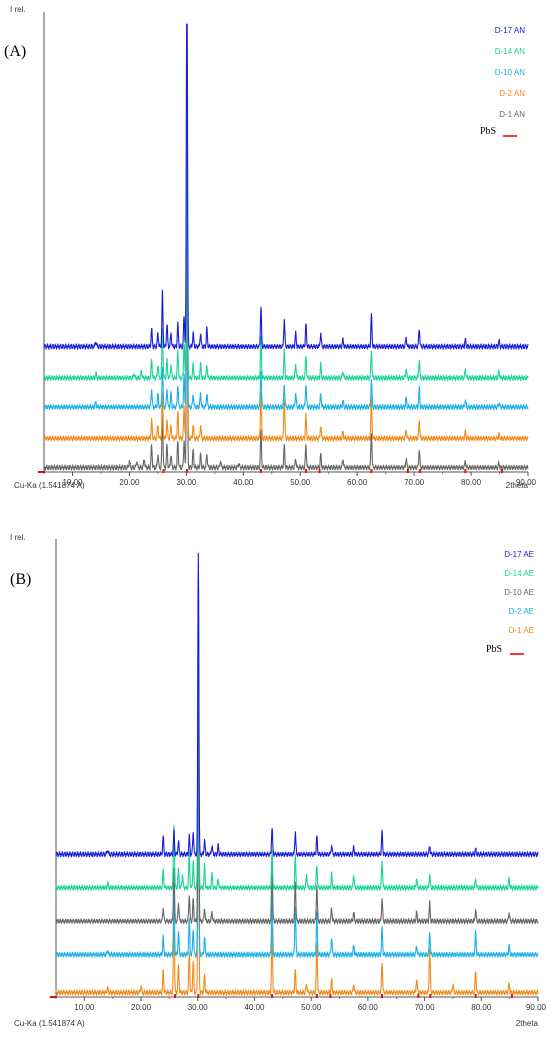 The width and height of the screenshot is (550, 1040). I want to click on panel-0-x-tick-label: 30.00, so click(186, 482).